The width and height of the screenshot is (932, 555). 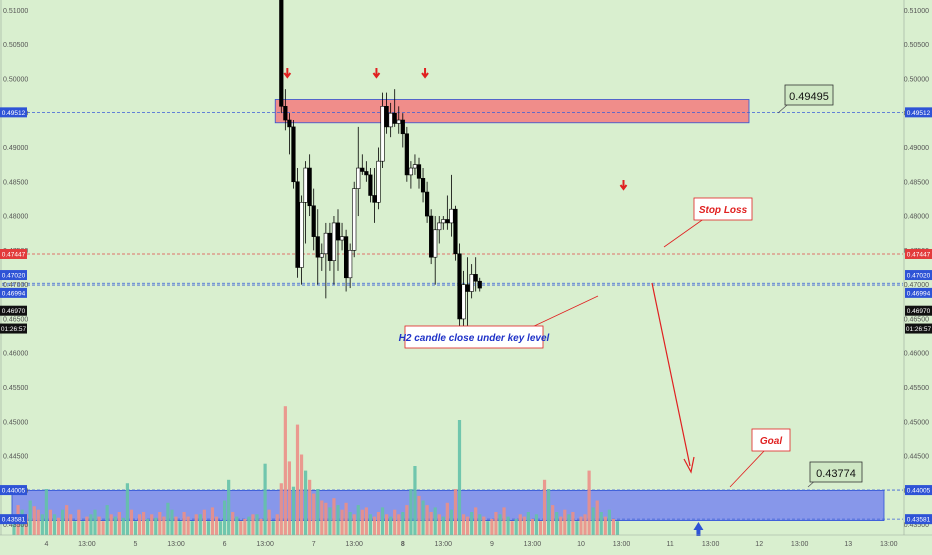 What do you see at coordinates (918, 112) in the screenshot?
I see `price-badge-right: 0.49512` at bounding box center [918, 112].